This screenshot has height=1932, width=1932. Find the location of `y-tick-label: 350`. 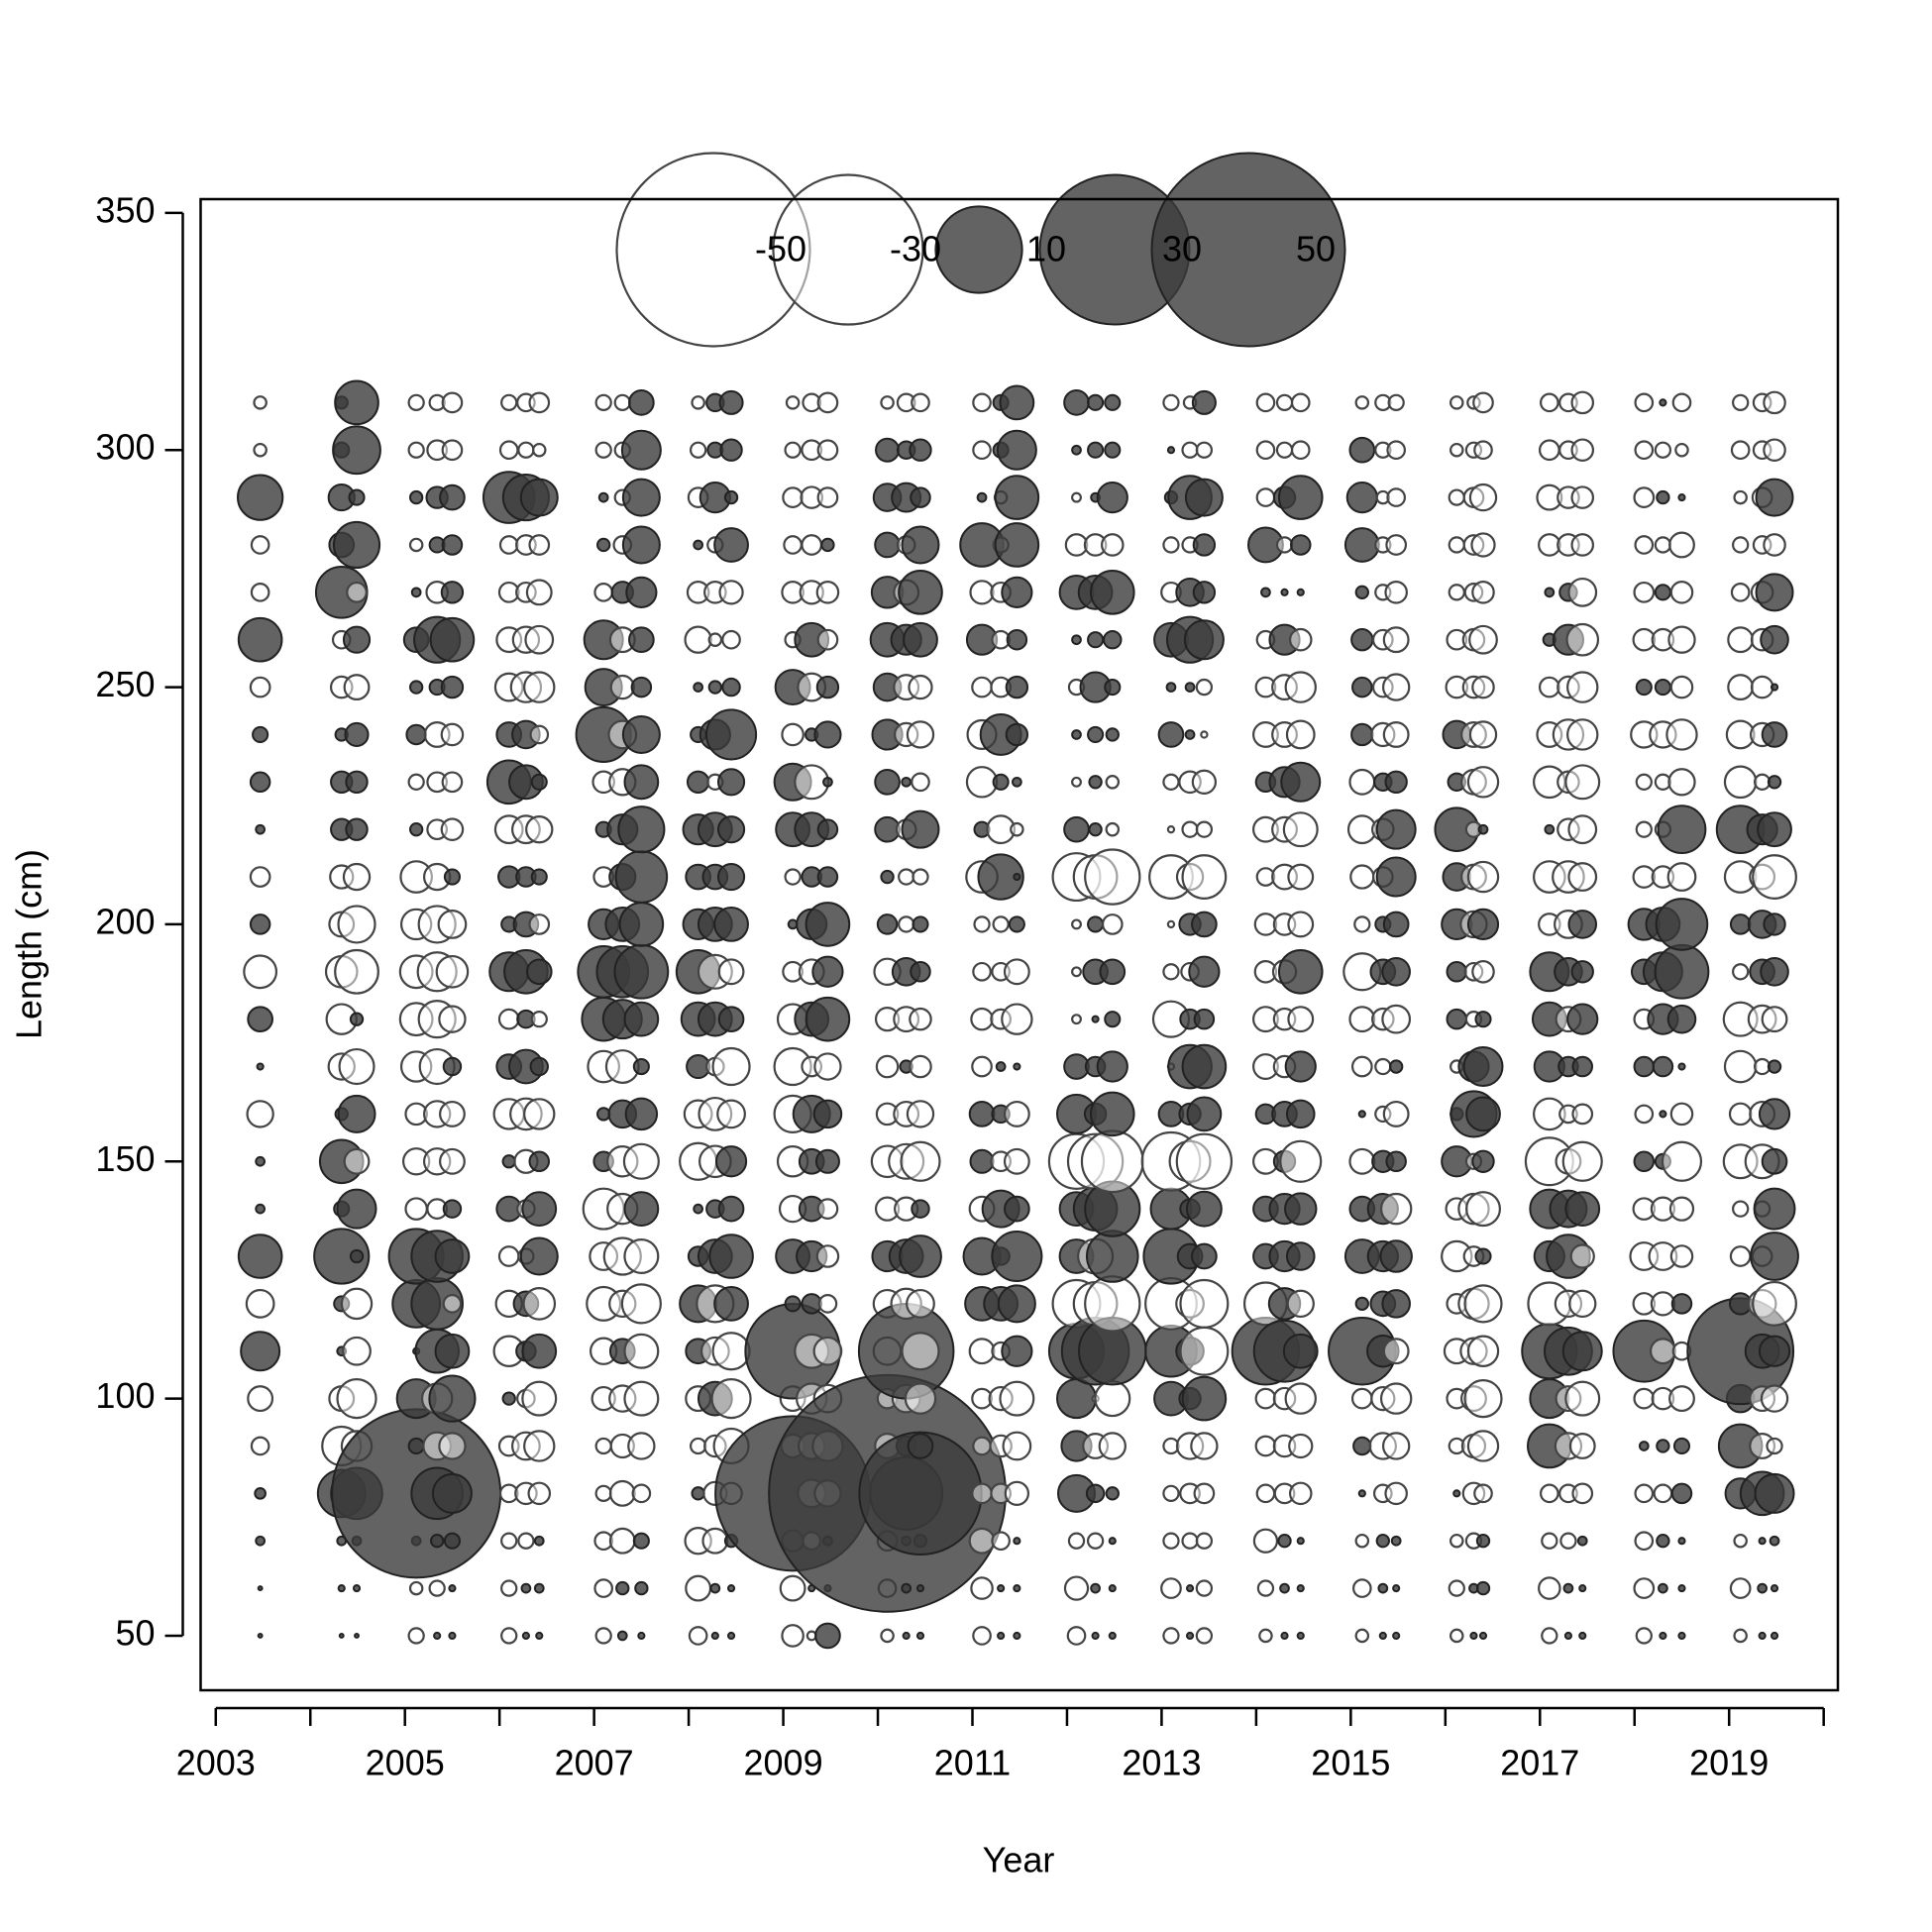

y-tick-label: 350 is located at coordinates (125, 209).